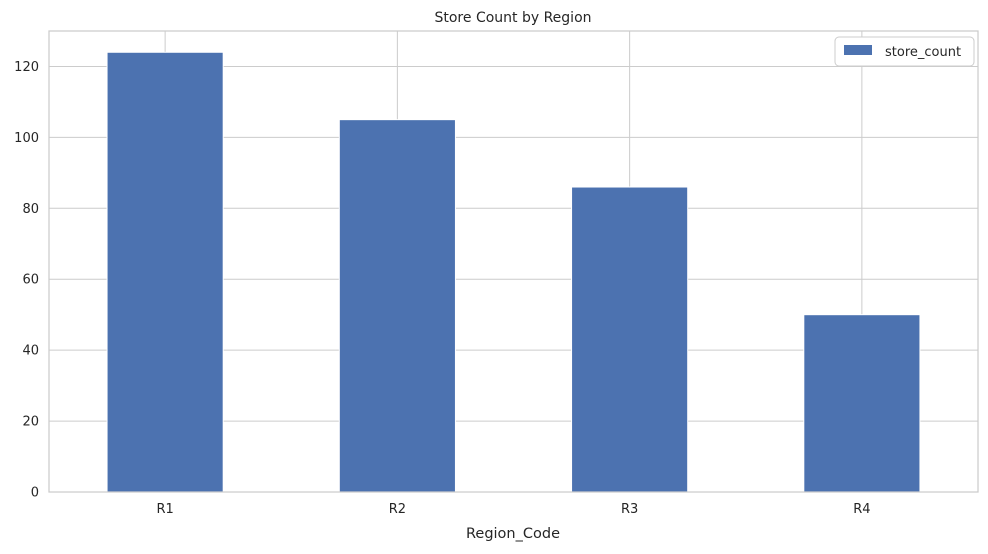  I want to click on y-tick-label: 120, so click(26, 67).